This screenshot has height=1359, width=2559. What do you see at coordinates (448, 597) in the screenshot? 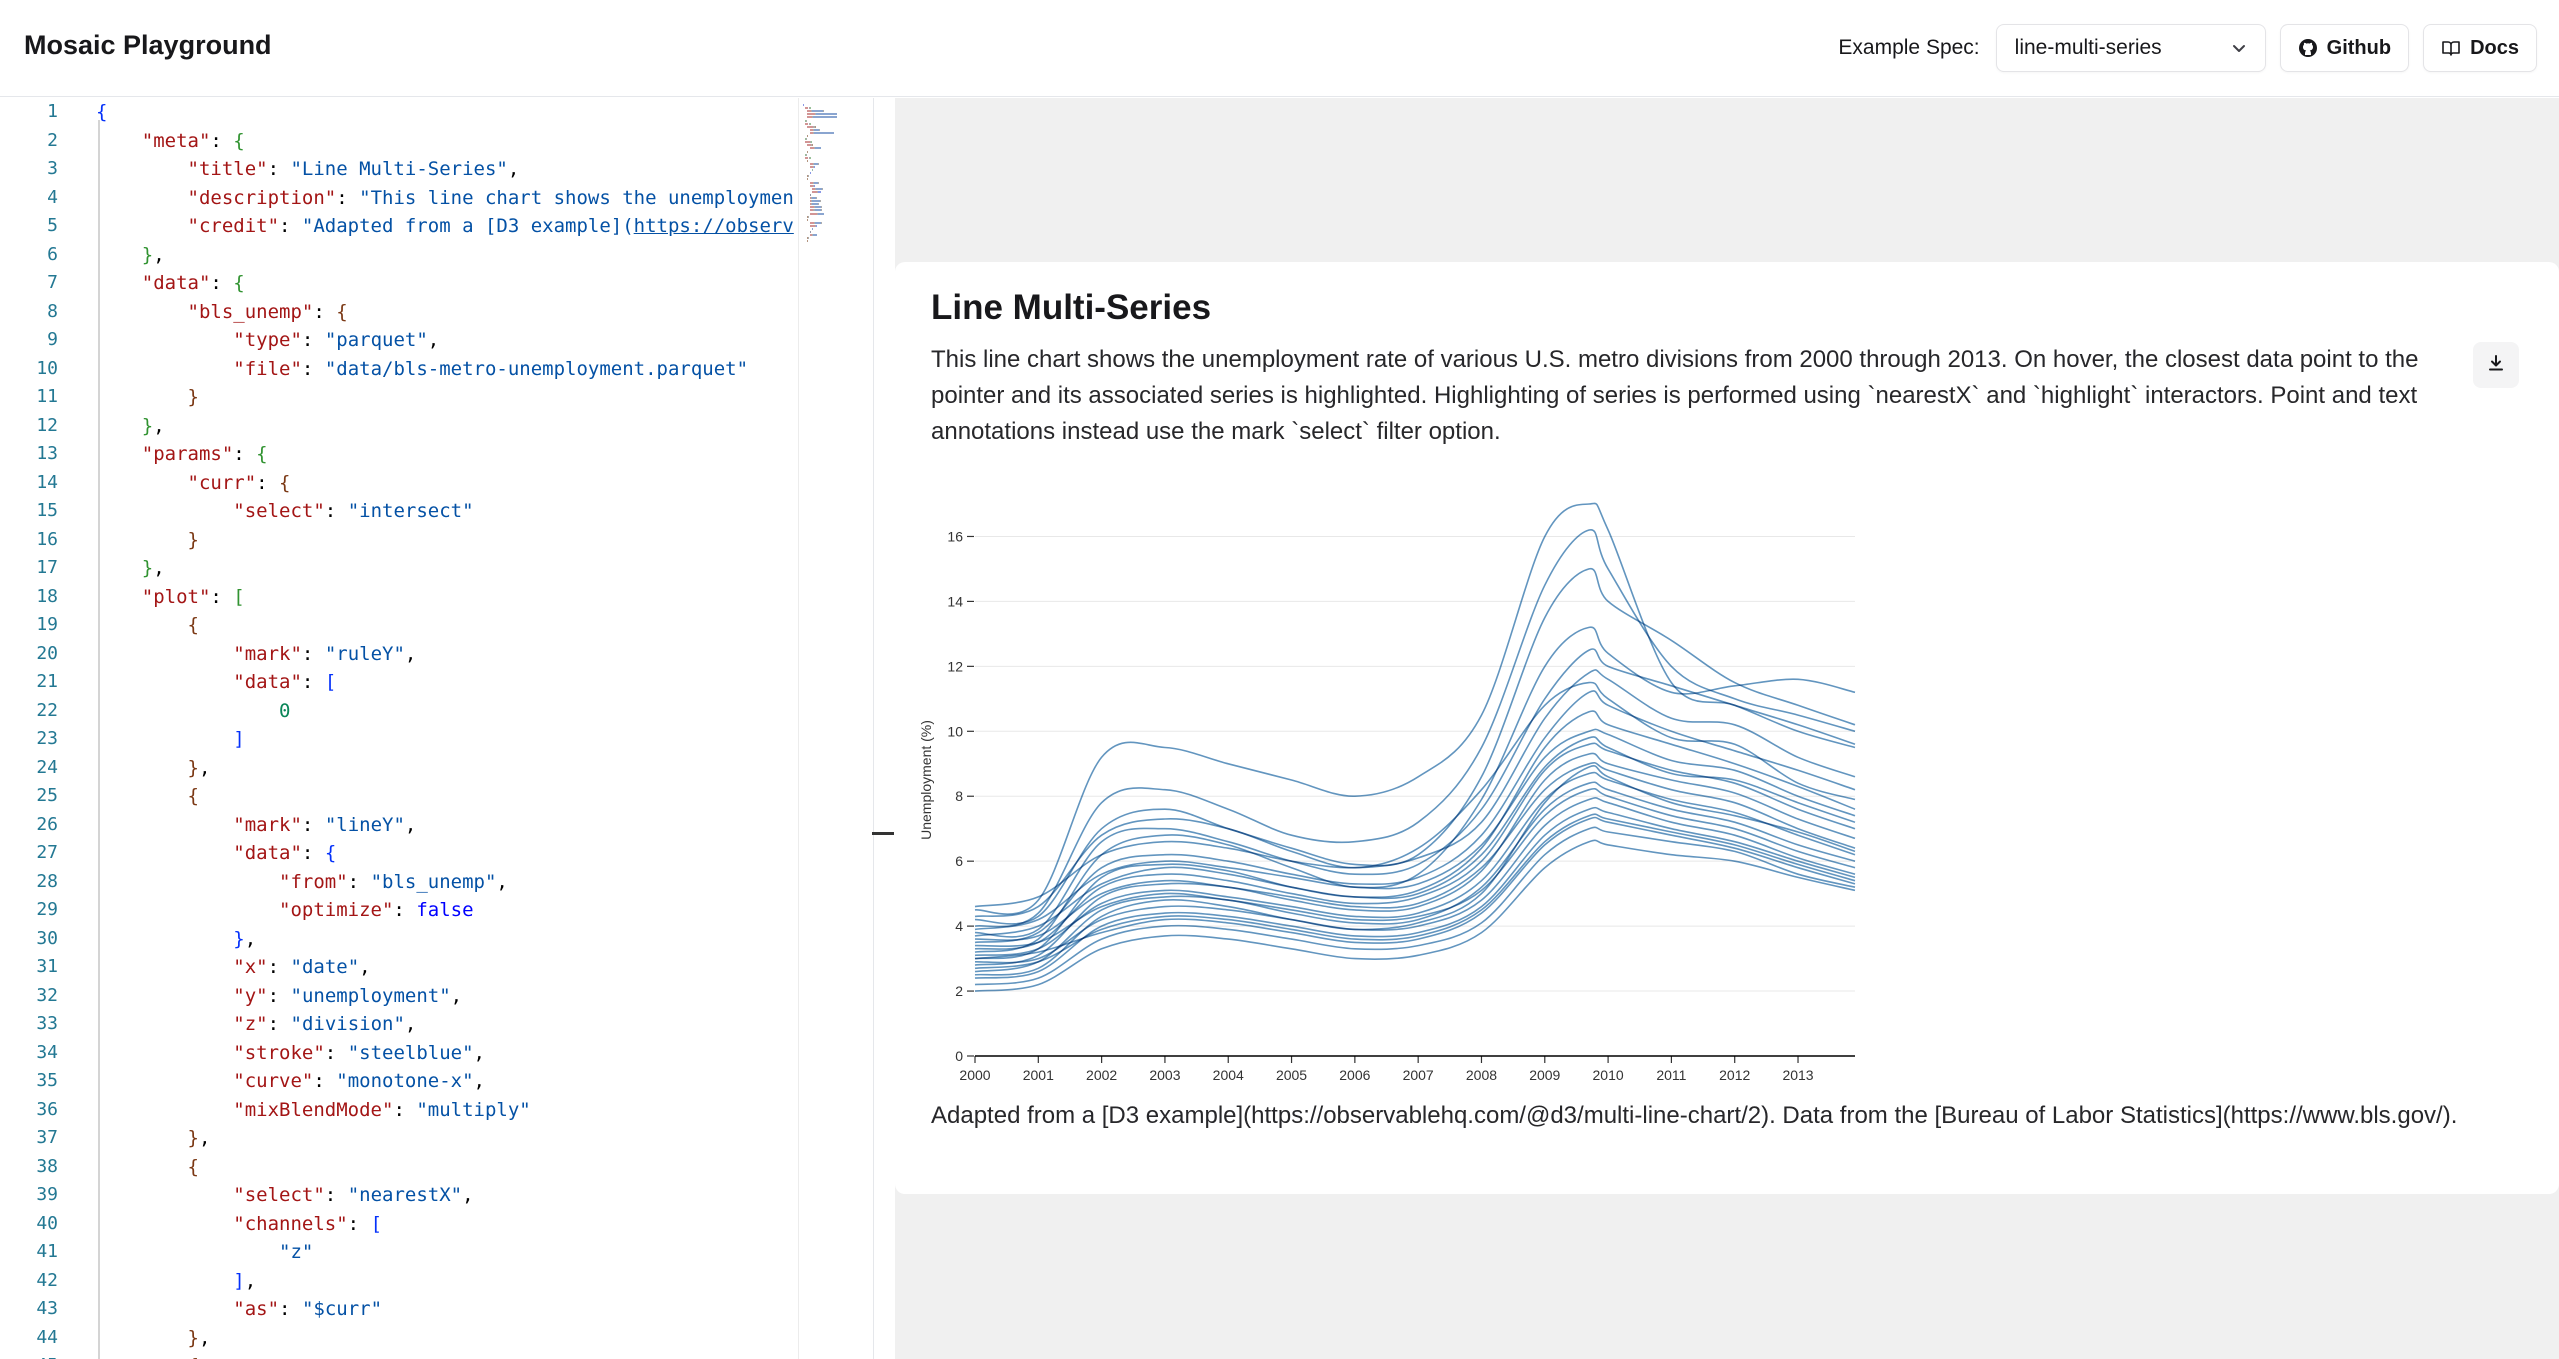
I see `code-line: "plot": [` at bounding box center [448, 597].